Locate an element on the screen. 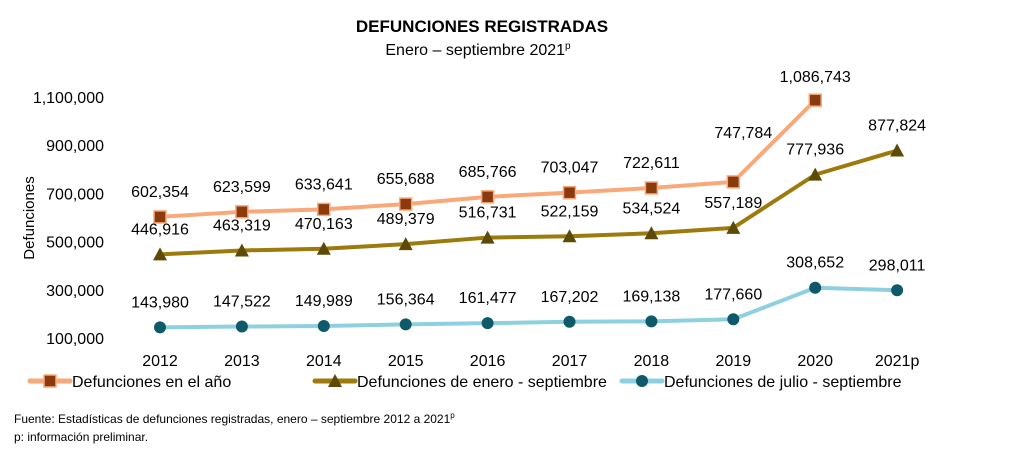 The image size is (1024, 450). data-label: 470,163 is located at coordinates (324, 224).